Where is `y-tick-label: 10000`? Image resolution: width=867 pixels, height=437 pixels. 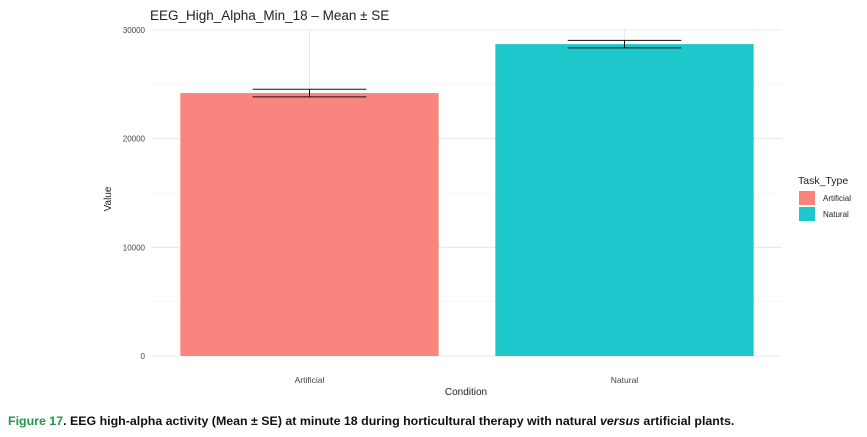
y-tick-label: 10000 is located at coordinates (134, 247).